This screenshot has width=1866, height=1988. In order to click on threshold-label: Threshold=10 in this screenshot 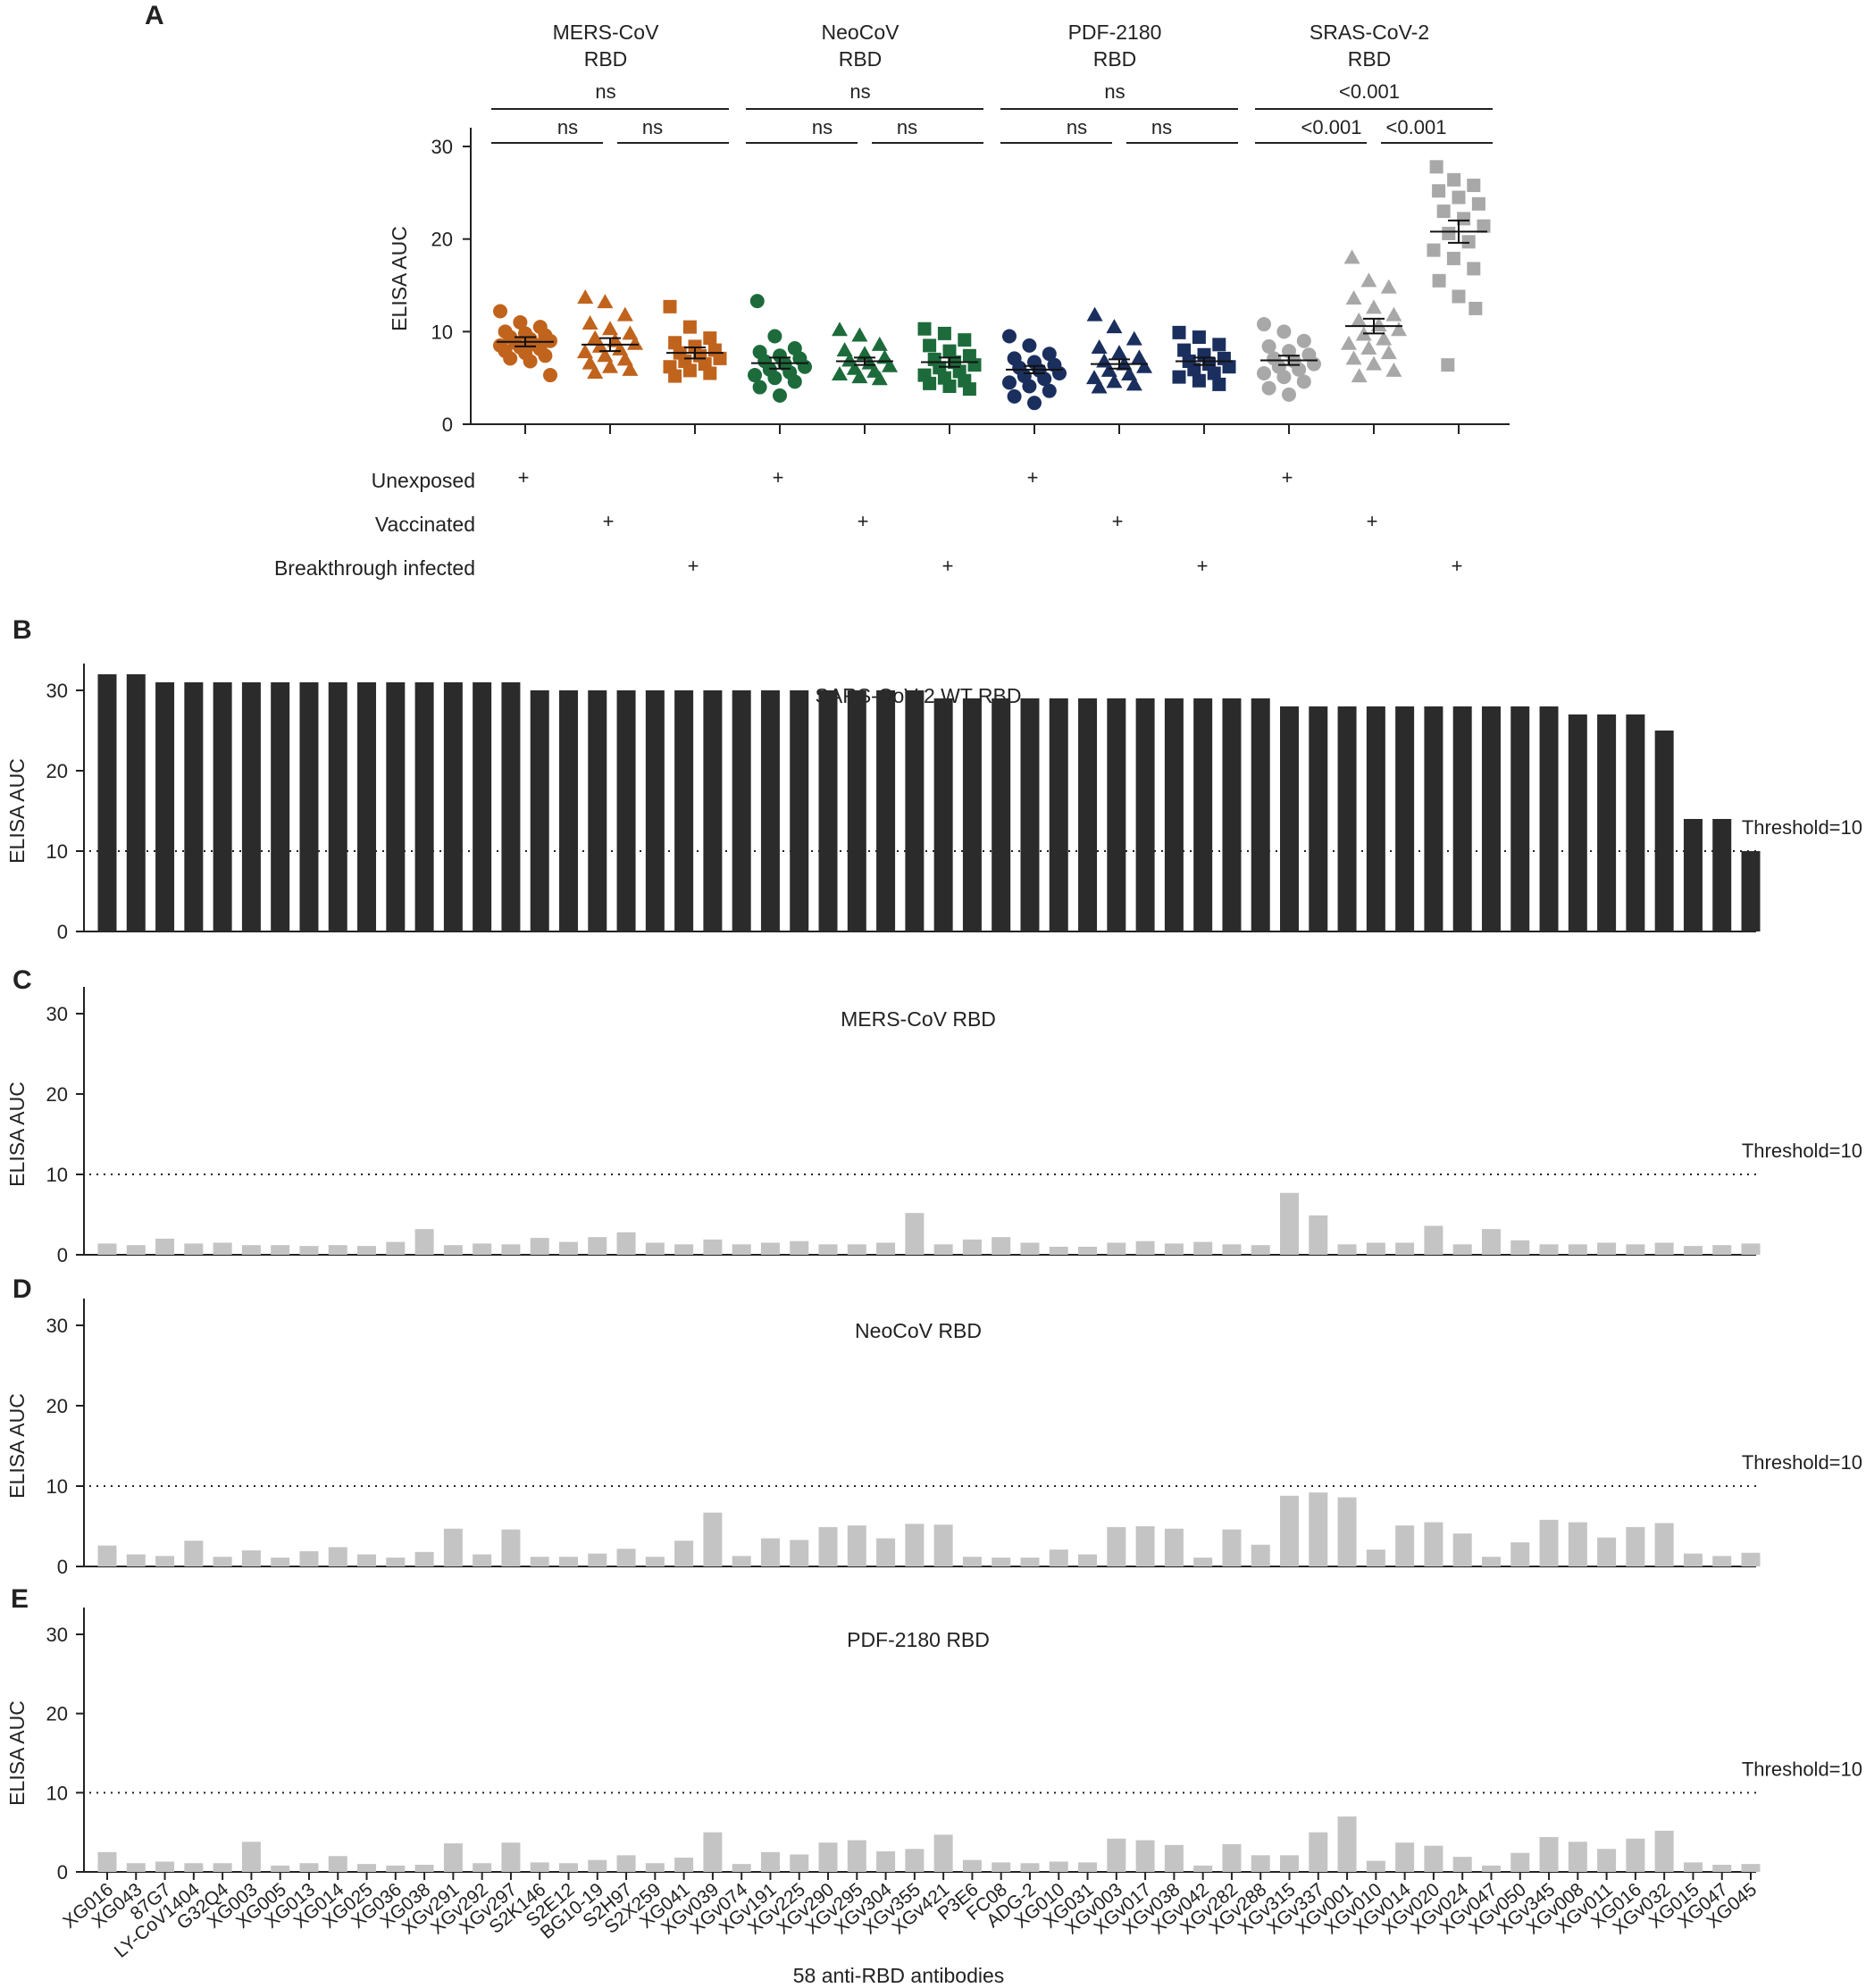, I will do `click(1802, 1151)`.